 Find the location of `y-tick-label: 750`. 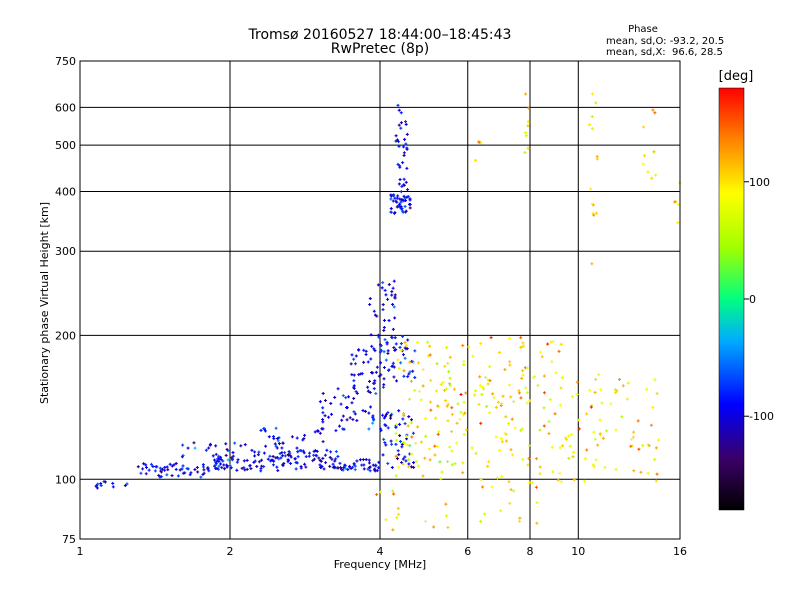

y-tick-label: 750 is located at coordinates (65, 61).